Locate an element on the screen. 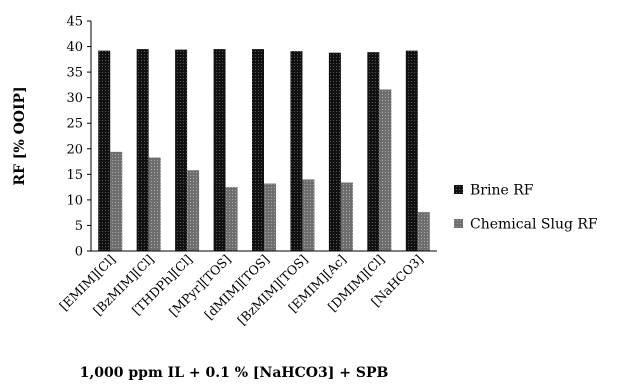 This screenshot has height=384, width=619. legend-label-chemical-slug-rf: Chemical Slug RF is located at coordinates (534, 225).